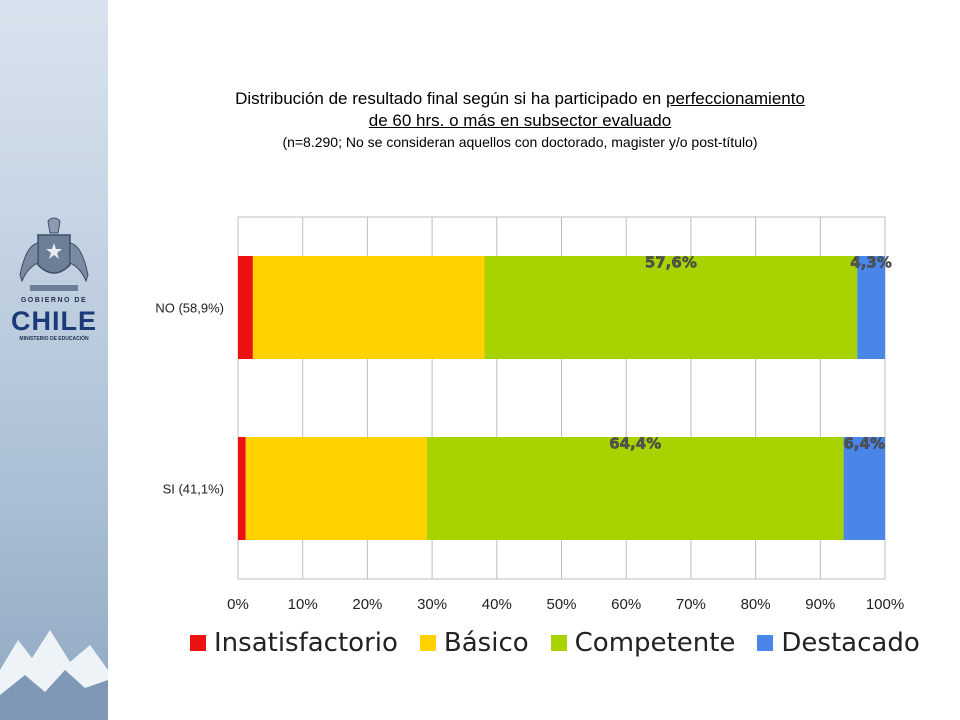 Image resolution: width=960 pixels, height=720 pixels. I want to click on logo-text-chile: CHILE, so click(54, 321).